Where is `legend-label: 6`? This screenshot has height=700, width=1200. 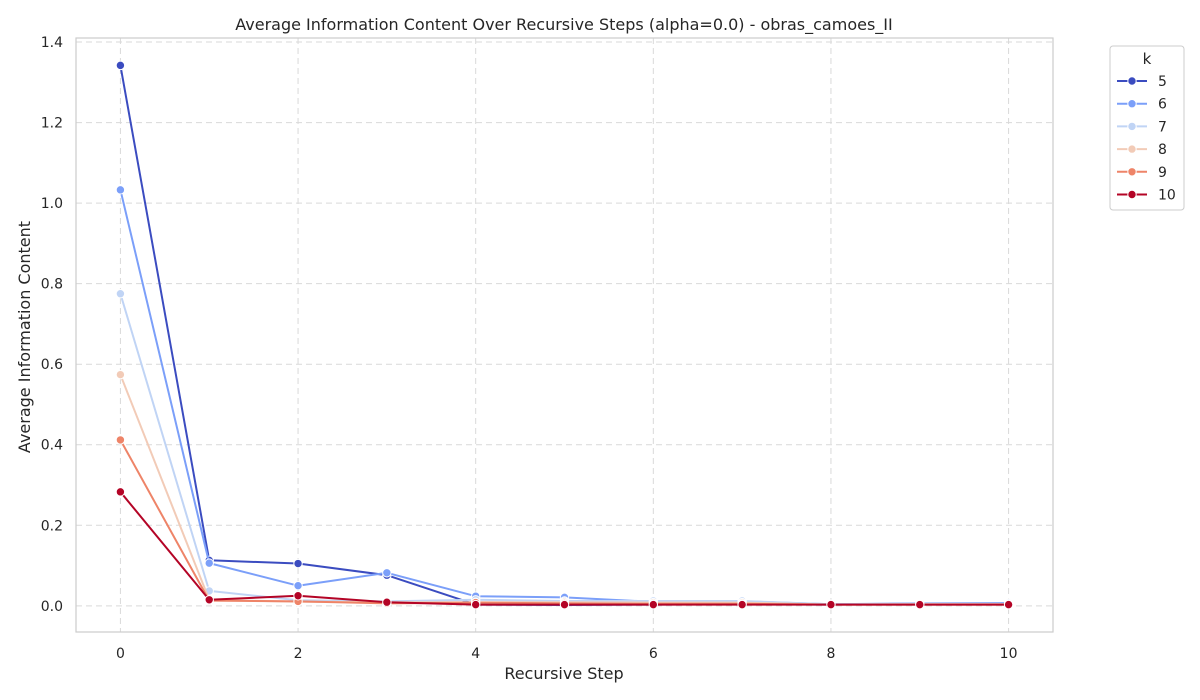 legend-label: 6 is located at coordinates (1162, 105).